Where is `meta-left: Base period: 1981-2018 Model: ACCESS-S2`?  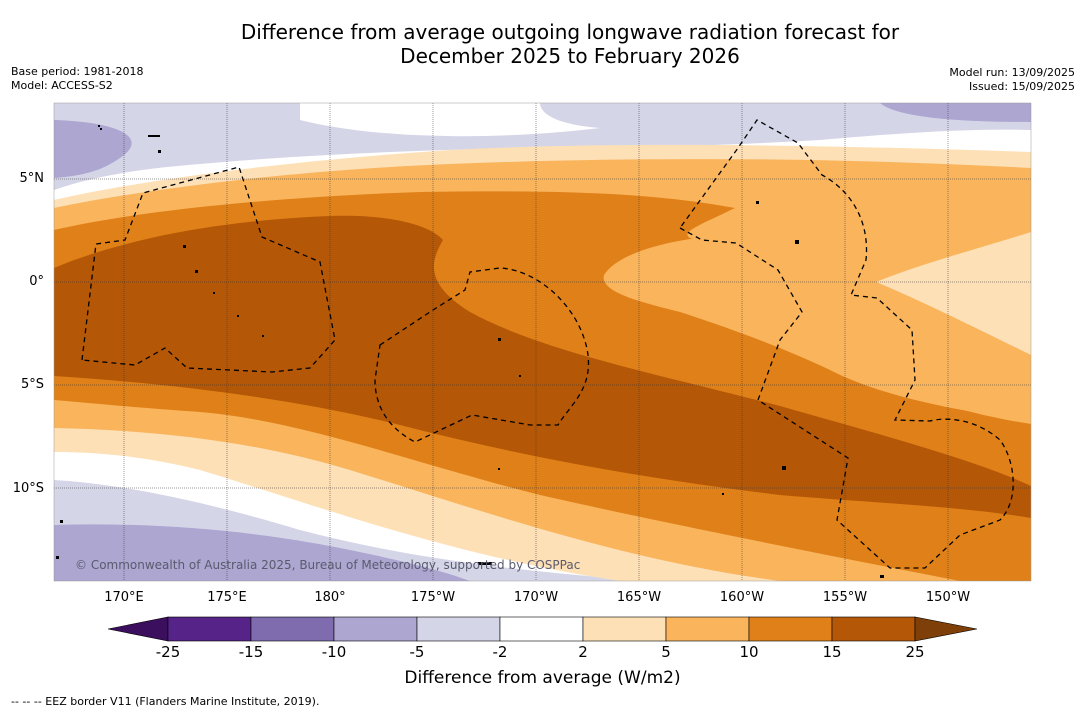 meta-left: Base period: 1981-2018 Model: ACCESS-S2 is located at coordinates (77, 79).